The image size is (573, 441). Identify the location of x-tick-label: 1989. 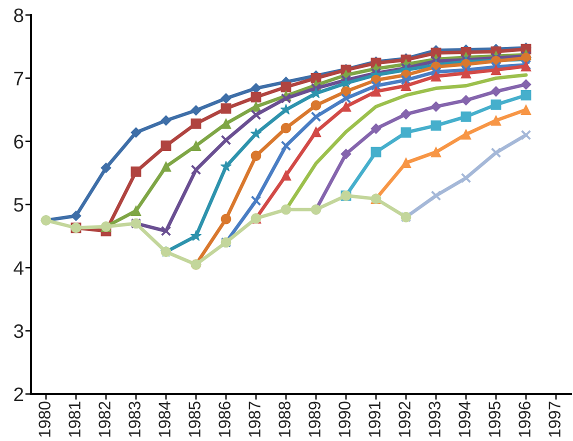
(314, 419).